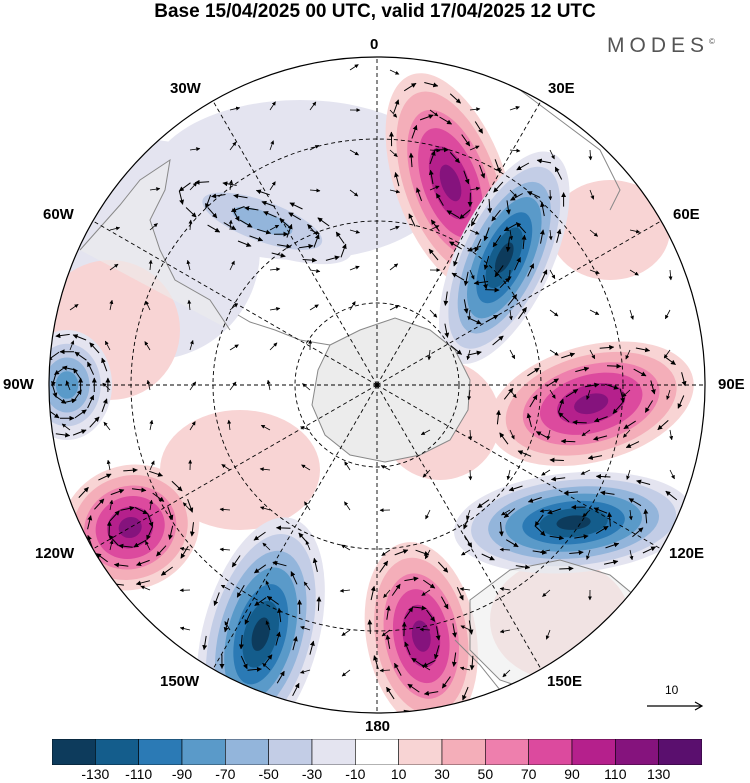  I want to click on lon-label-150w: 150W, so click(180, 681).